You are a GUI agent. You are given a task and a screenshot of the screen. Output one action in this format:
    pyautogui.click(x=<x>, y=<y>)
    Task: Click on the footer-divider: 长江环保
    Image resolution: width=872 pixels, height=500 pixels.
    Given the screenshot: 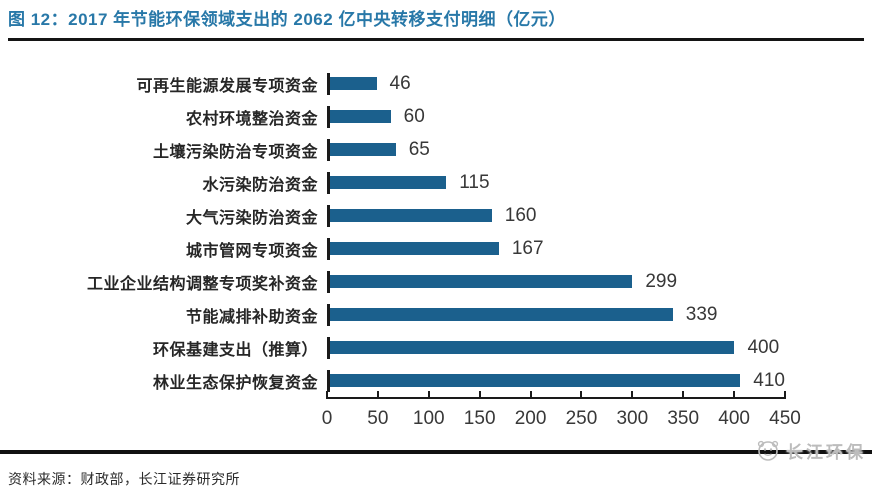 What is the action you would take?
    pyautogui.click(x=436, y=451)
    